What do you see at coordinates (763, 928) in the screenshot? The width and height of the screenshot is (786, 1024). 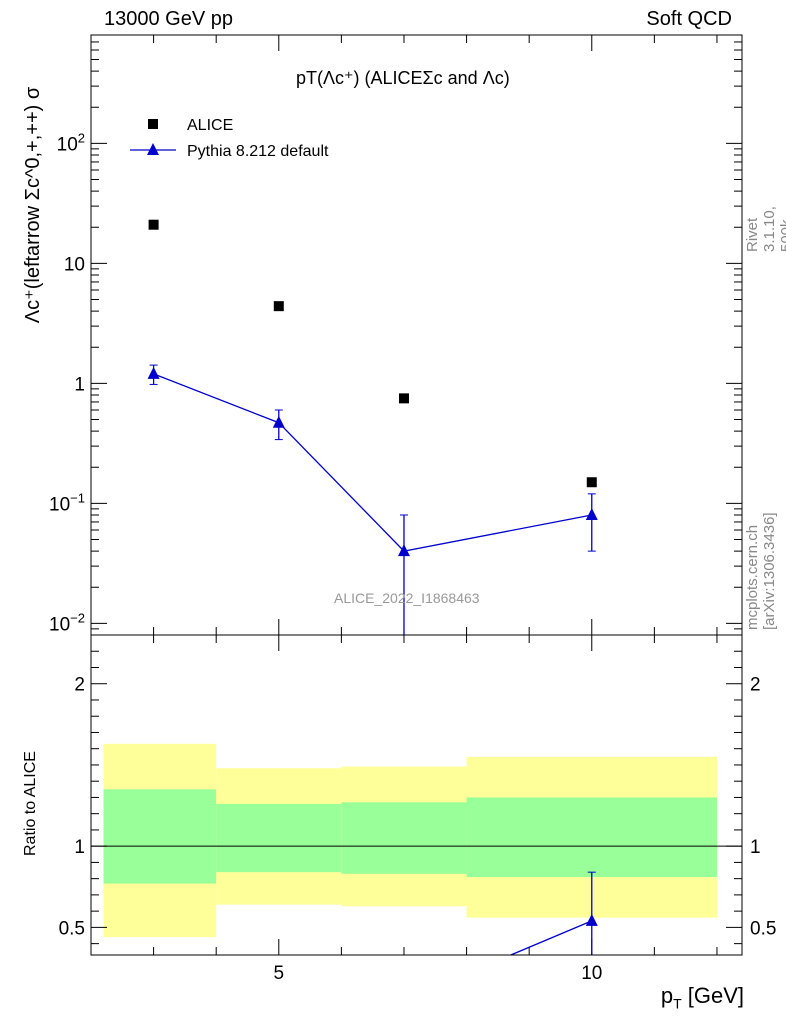 I see `ratio-ytick-label-right: 0.5` at bounding box center [763, 928].